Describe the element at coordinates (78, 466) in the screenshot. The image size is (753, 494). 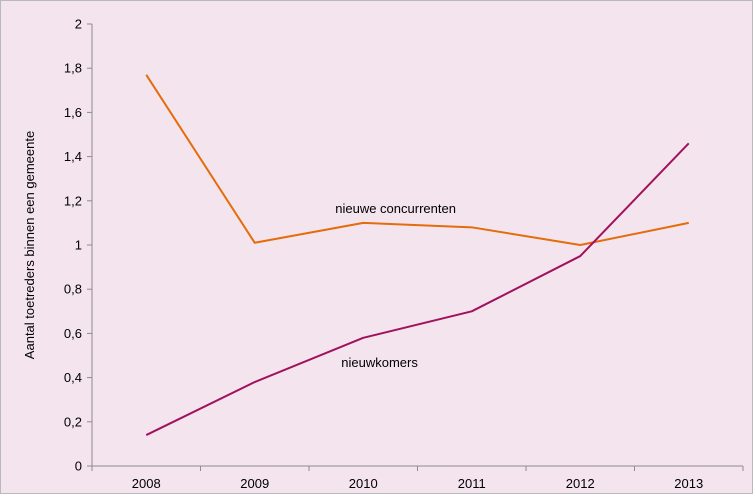
I see `y-tick-label: 0` at that location.